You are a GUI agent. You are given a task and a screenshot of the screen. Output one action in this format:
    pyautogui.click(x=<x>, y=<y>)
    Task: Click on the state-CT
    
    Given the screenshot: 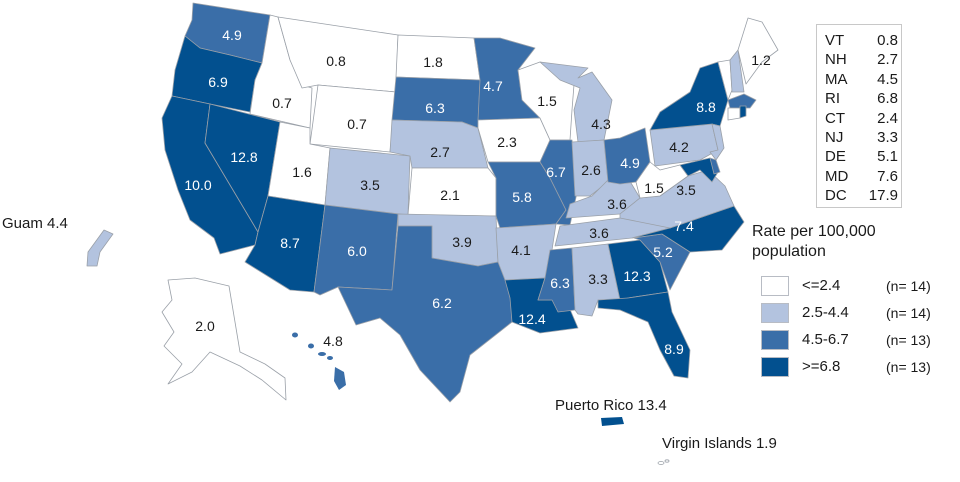 What is the action you would take?
    pyautogui.click(x=734, y=114)
    